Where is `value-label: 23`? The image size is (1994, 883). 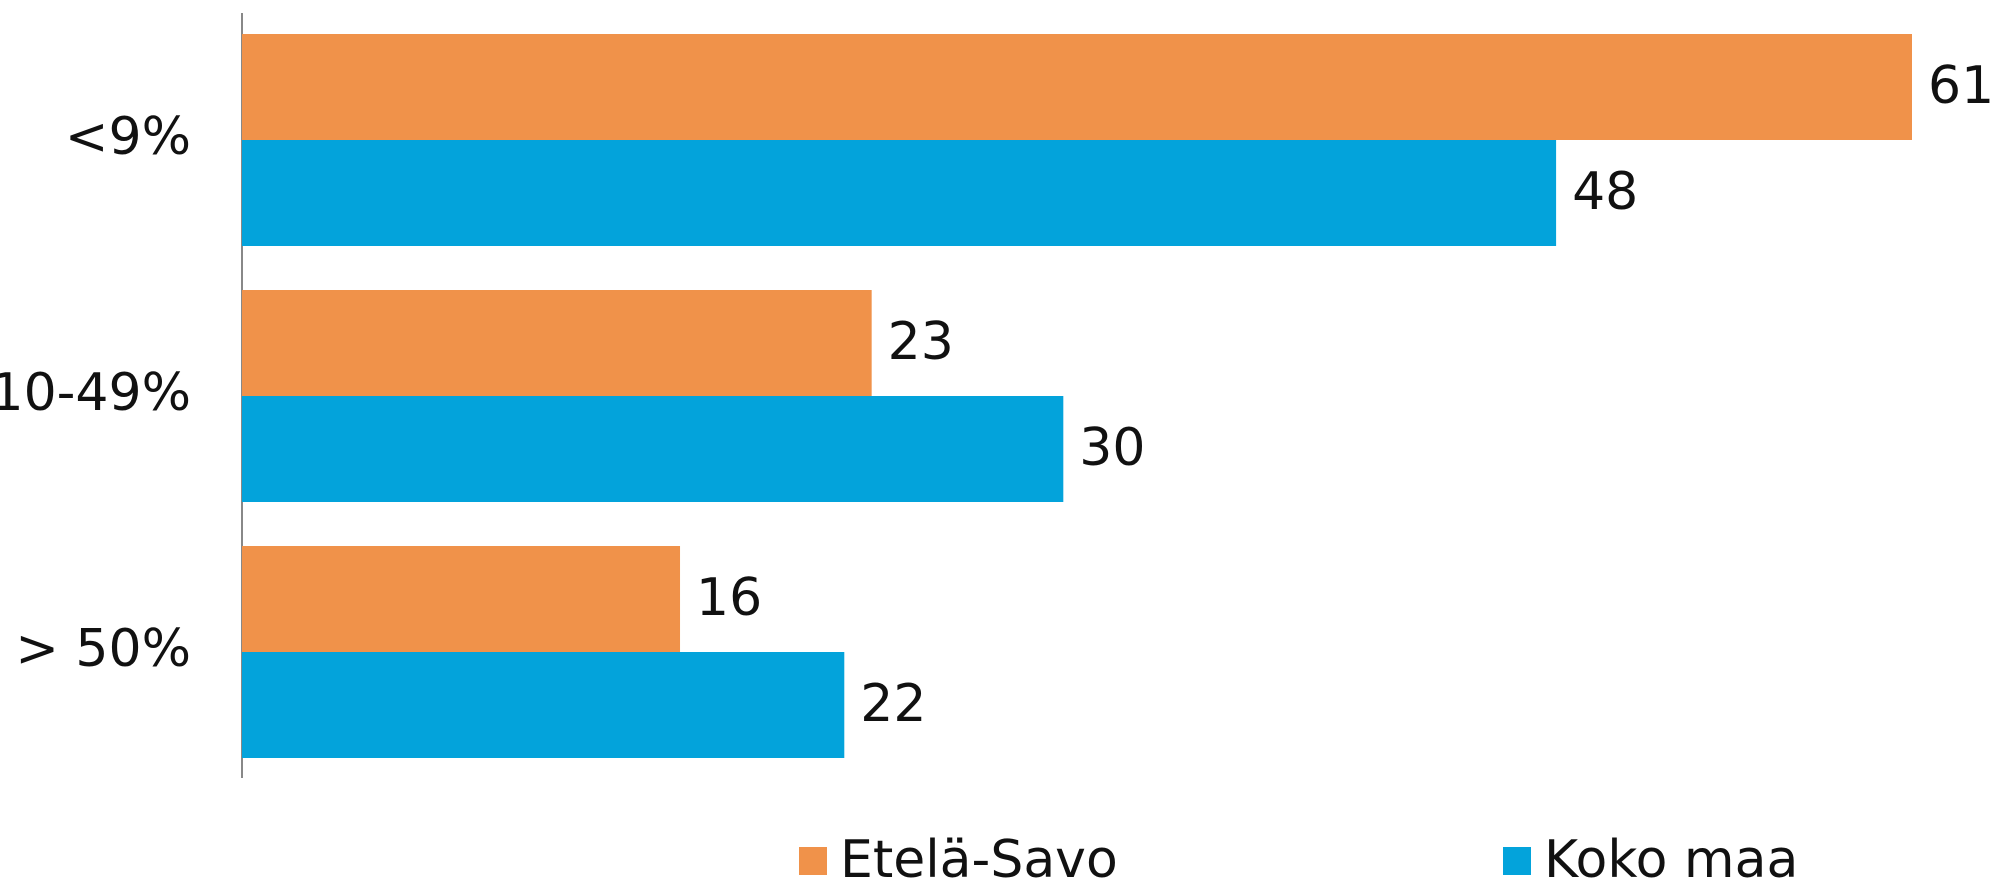 value-label: 23 is located at coordinates (921, 342).